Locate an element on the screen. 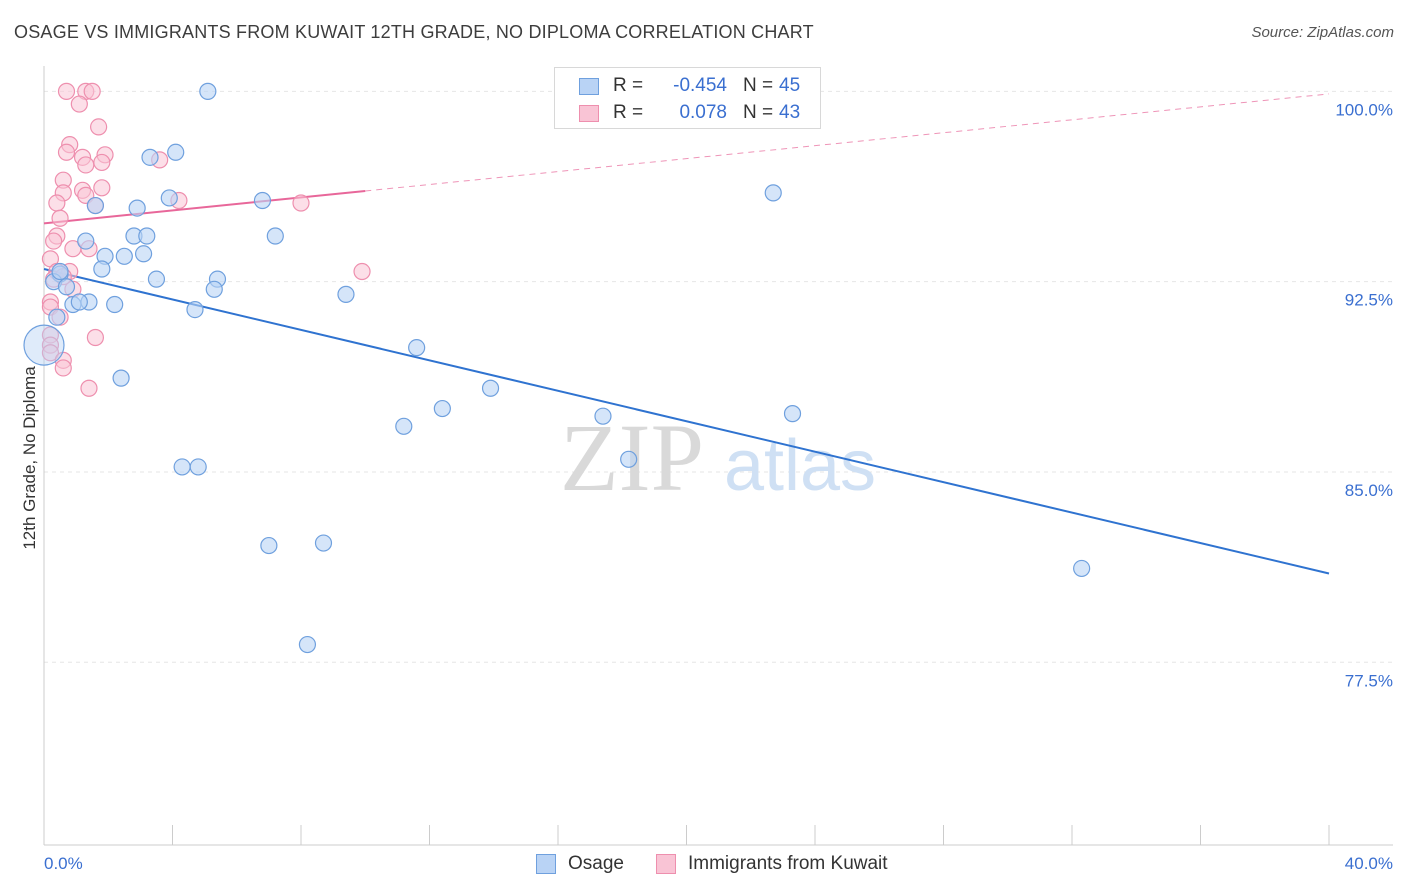 The image size is (1406, 892). watermark: ZIP atlas is located at coordinates (718, 457).